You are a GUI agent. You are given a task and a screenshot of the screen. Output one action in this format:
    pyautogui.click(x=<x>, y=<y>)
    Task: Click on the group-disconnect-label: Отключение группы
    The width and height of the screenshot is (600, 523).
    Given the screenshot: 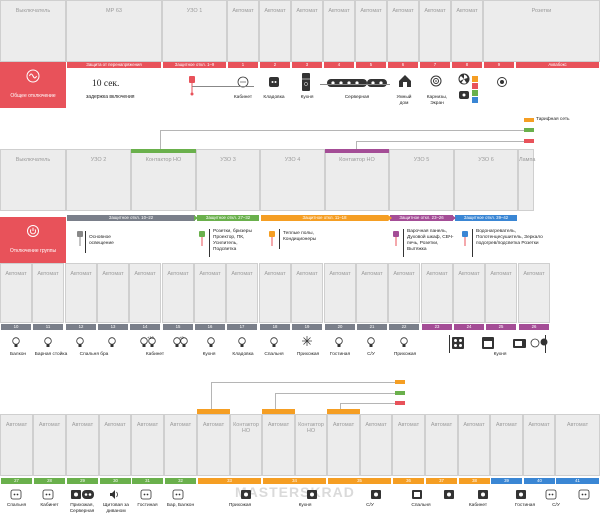 What is the action you would take?
    pyautogui.click(x=33, y=251)
    